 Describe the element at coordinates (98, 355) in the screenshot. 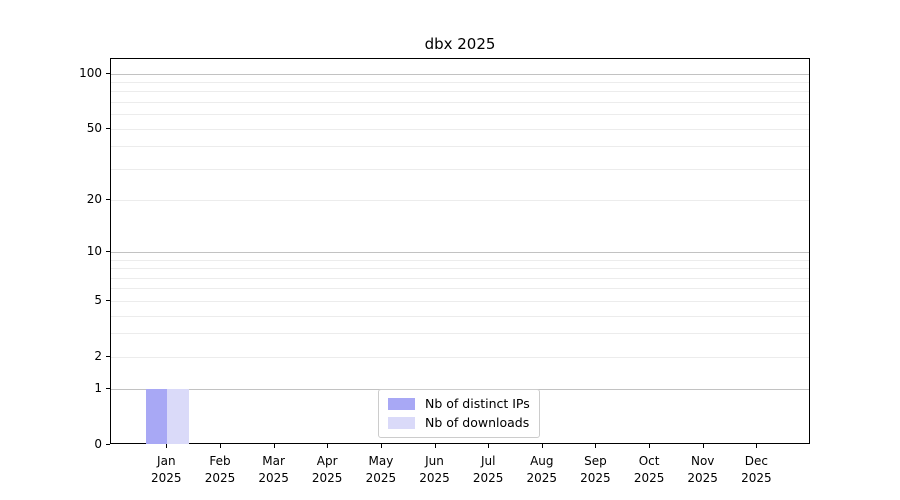

I see `y-tick-label: 2` at that location.